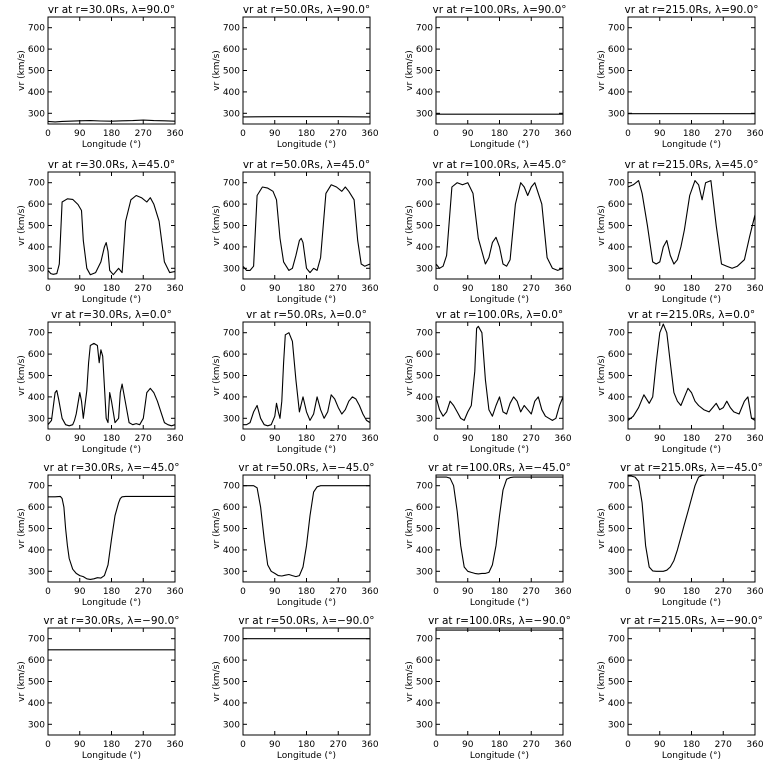 The width and height of the screenshot is (768, 772). What do you see at coordinates (499, 10) in the screenshot?
I see `subplot-title: vr at r=100.0Rs, λ=90.0°` at bounding box center [499, 10].